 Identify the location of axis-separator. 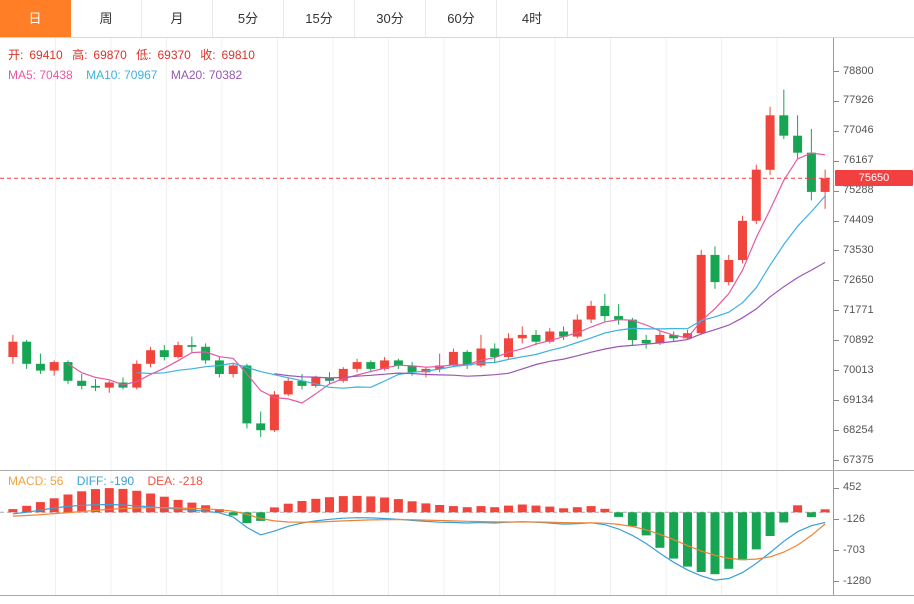
(833, 317).